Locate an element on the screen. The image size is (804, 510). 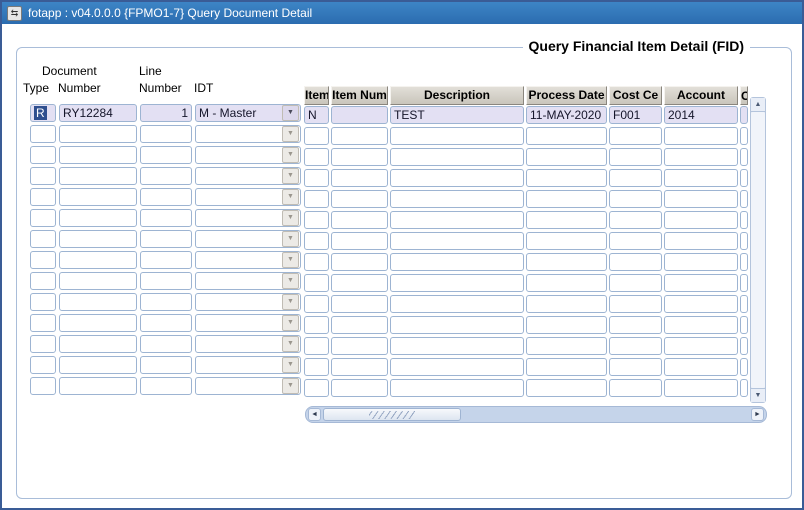
idt-combobox: M - Master ▼ is located at coordinates (248, 113).